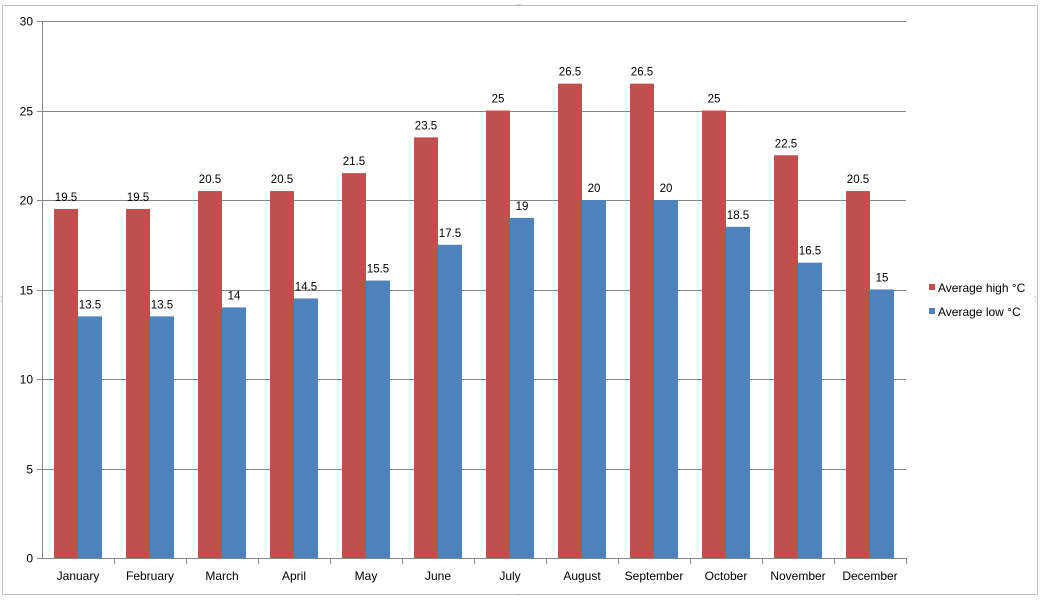 Image resolution: width=1043 pixels, height=604 pixels. What do you see at coordinates (29, 559) in the screenshot?
I see `y-tick-label: 0` at bounding box center [29, 559].